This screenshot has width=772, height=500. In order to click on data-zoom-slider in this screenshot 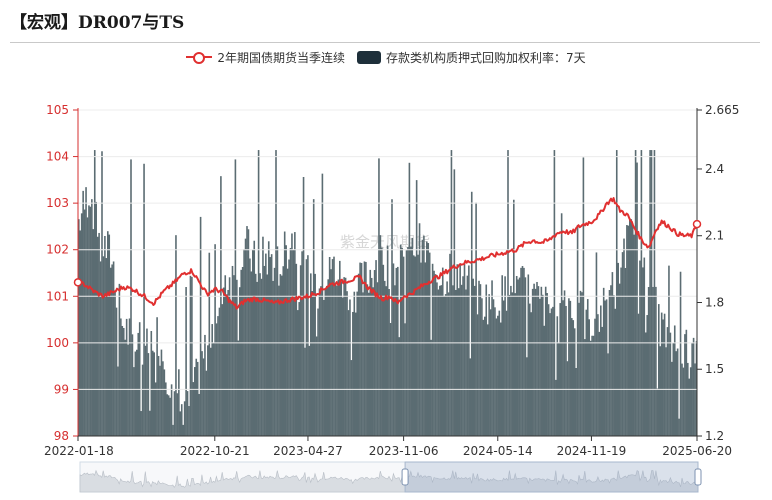, I will do `click(390, 477)`.